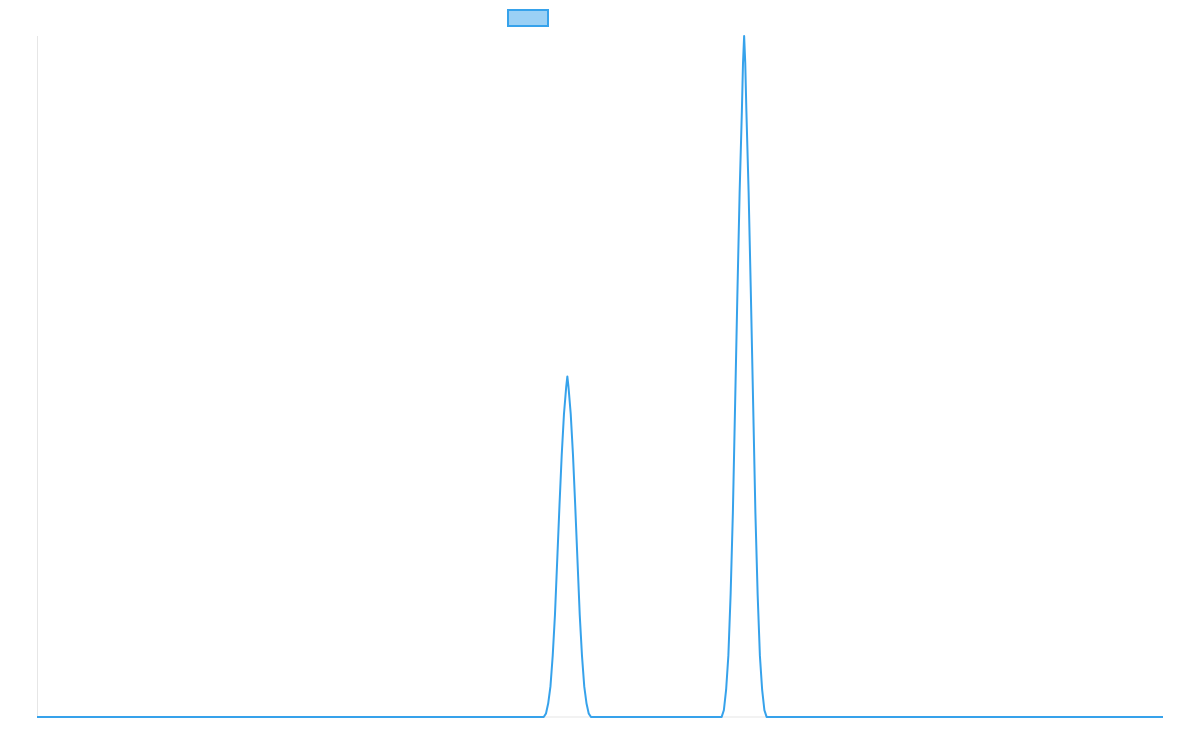  I want to click on legend, so click(528, 18).